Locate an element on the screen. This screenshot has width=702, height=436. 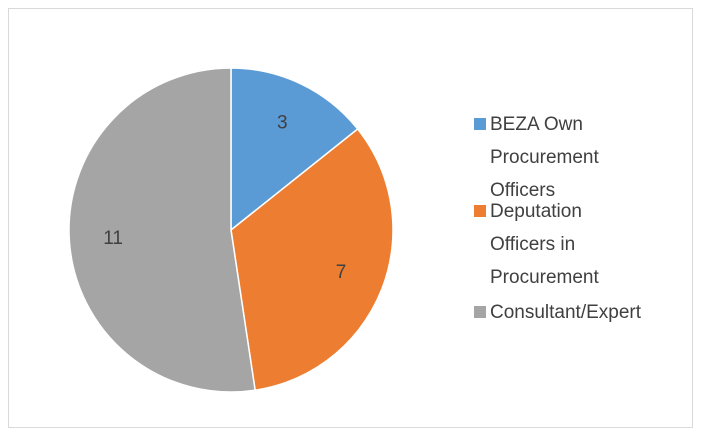
data-label: 7 is located at coordinates (341, 272).